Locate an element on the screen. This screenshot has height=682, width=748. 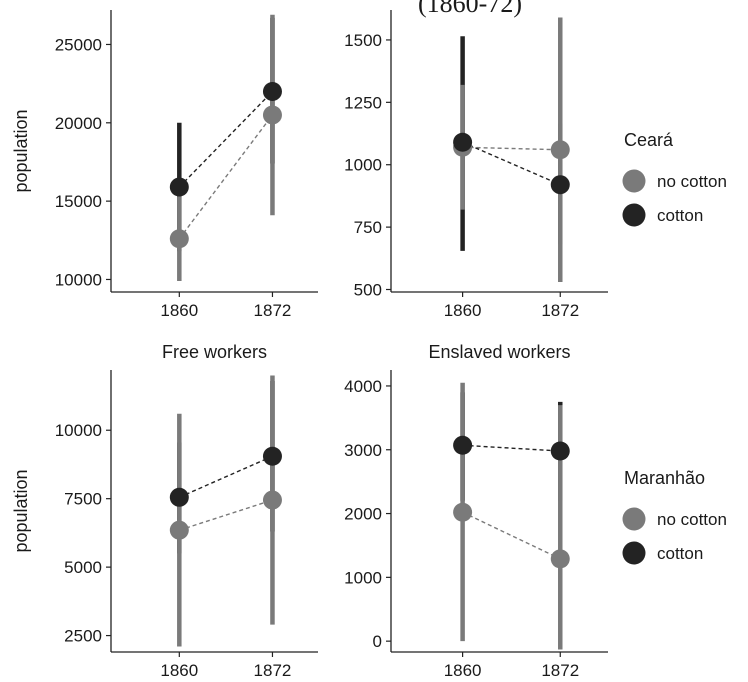
y-tick-label: 4000 is located at coordinates (363, 386).